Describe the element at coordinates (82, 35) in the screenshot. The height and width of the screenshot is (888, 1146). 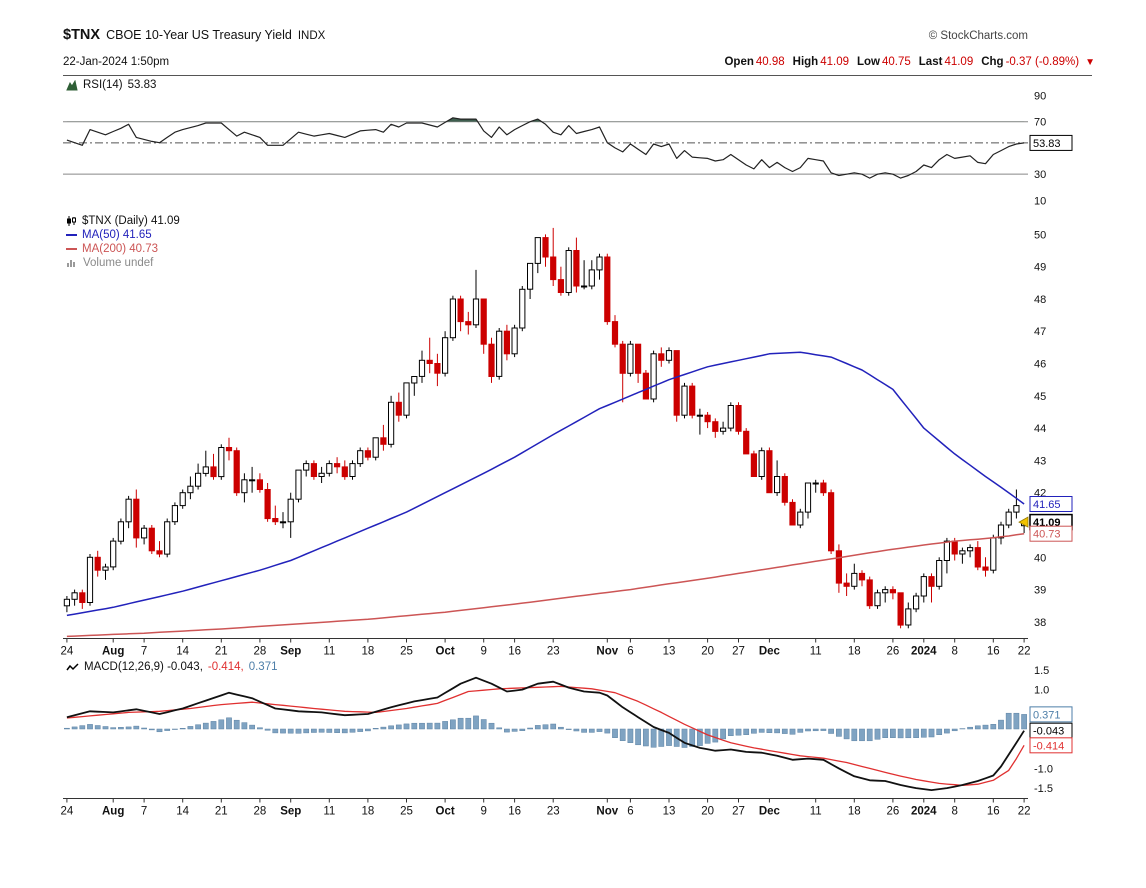
I see `symbol: $TNX` at that location.